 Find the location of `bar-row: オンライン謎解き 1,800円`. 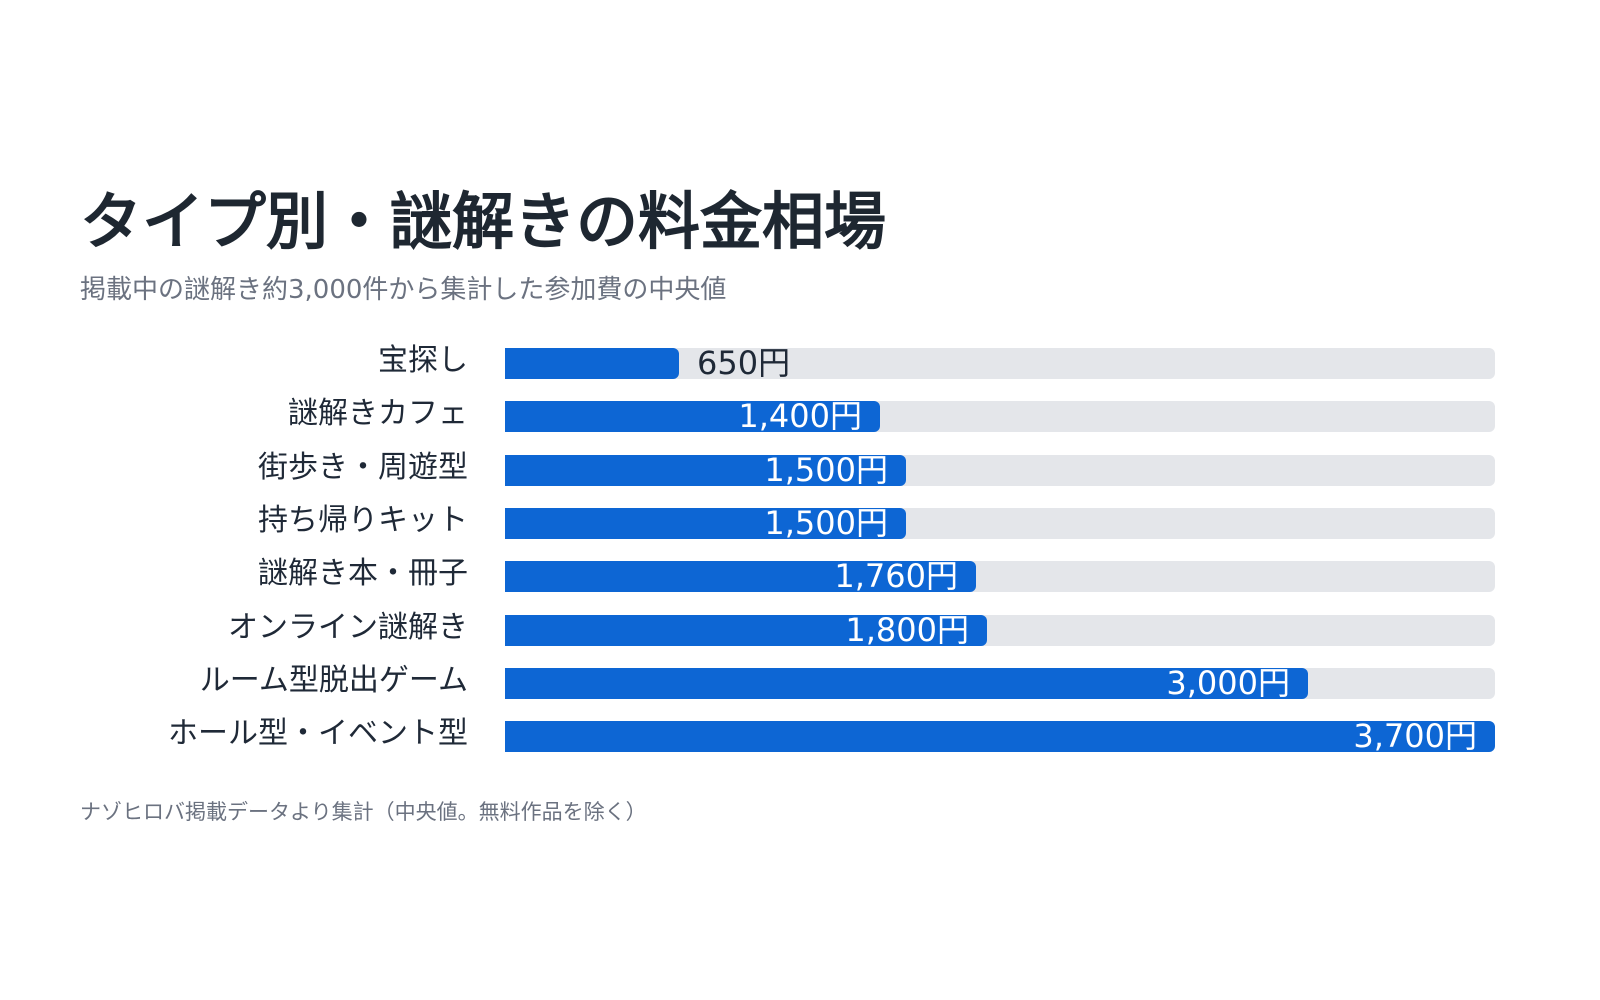

bar-row: オンライン謎解き 1,800円 is located at coordinates (800, 629).